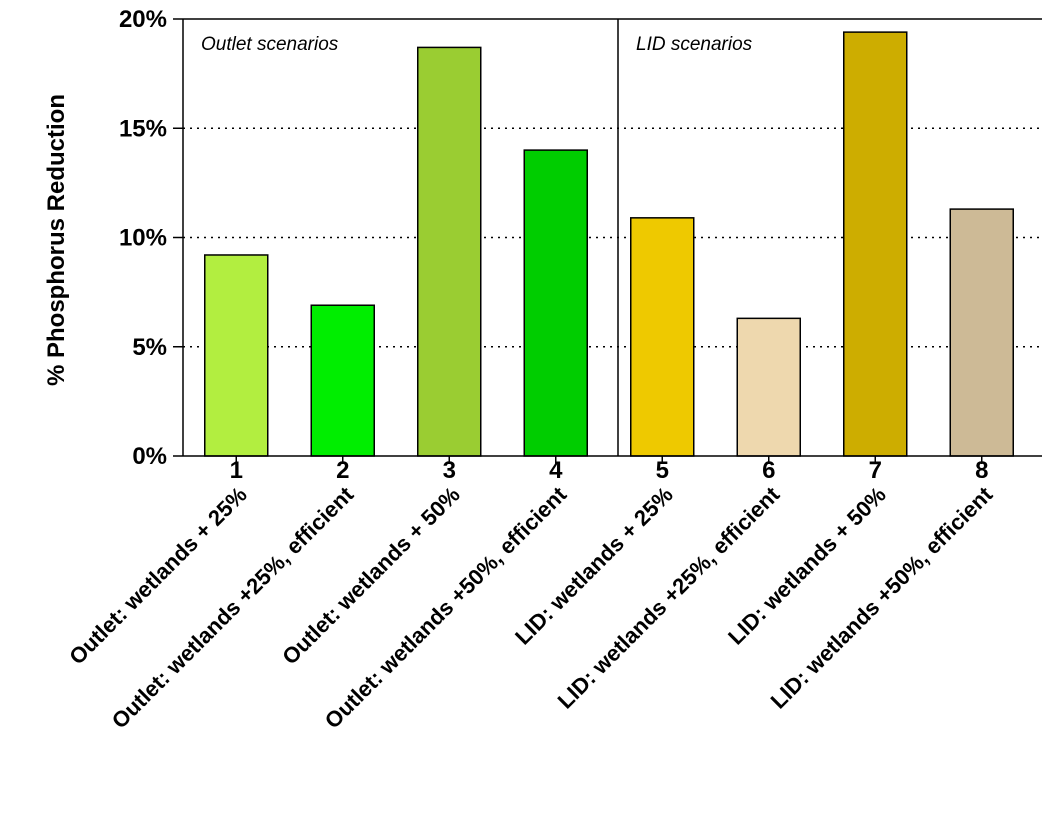  Describe the element at coordinates (371, 576) in the screenshot. I see `x-category-label: Outlet: wetlands + 50%` at that location.